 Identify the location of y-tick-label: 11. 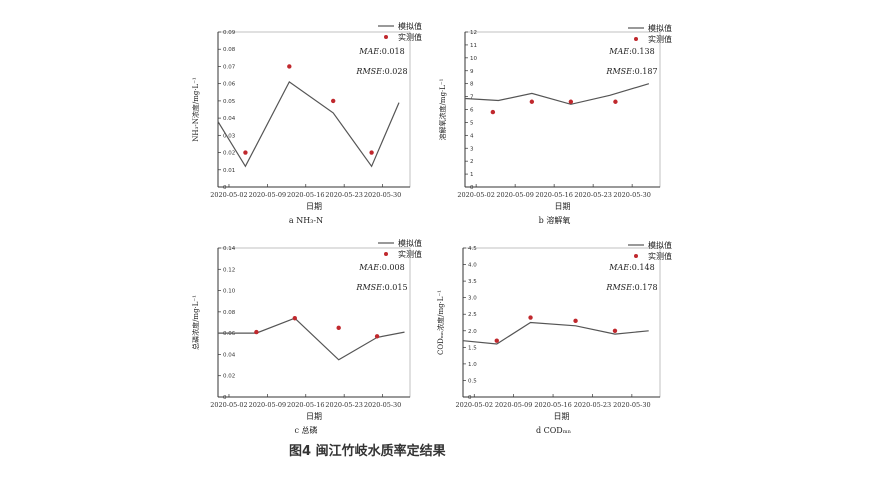
(473, 46).